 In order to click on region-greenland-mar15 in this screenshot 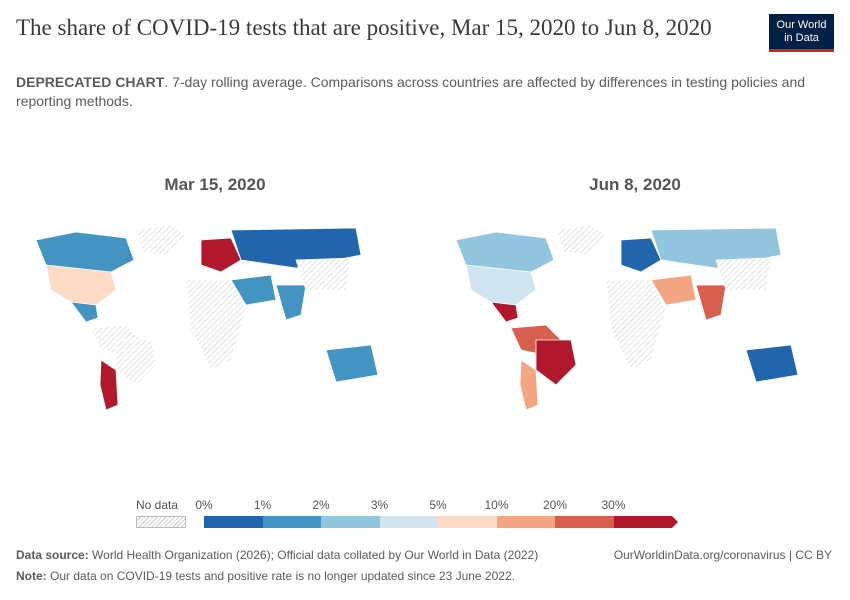, I will do `click(161, 240)`.